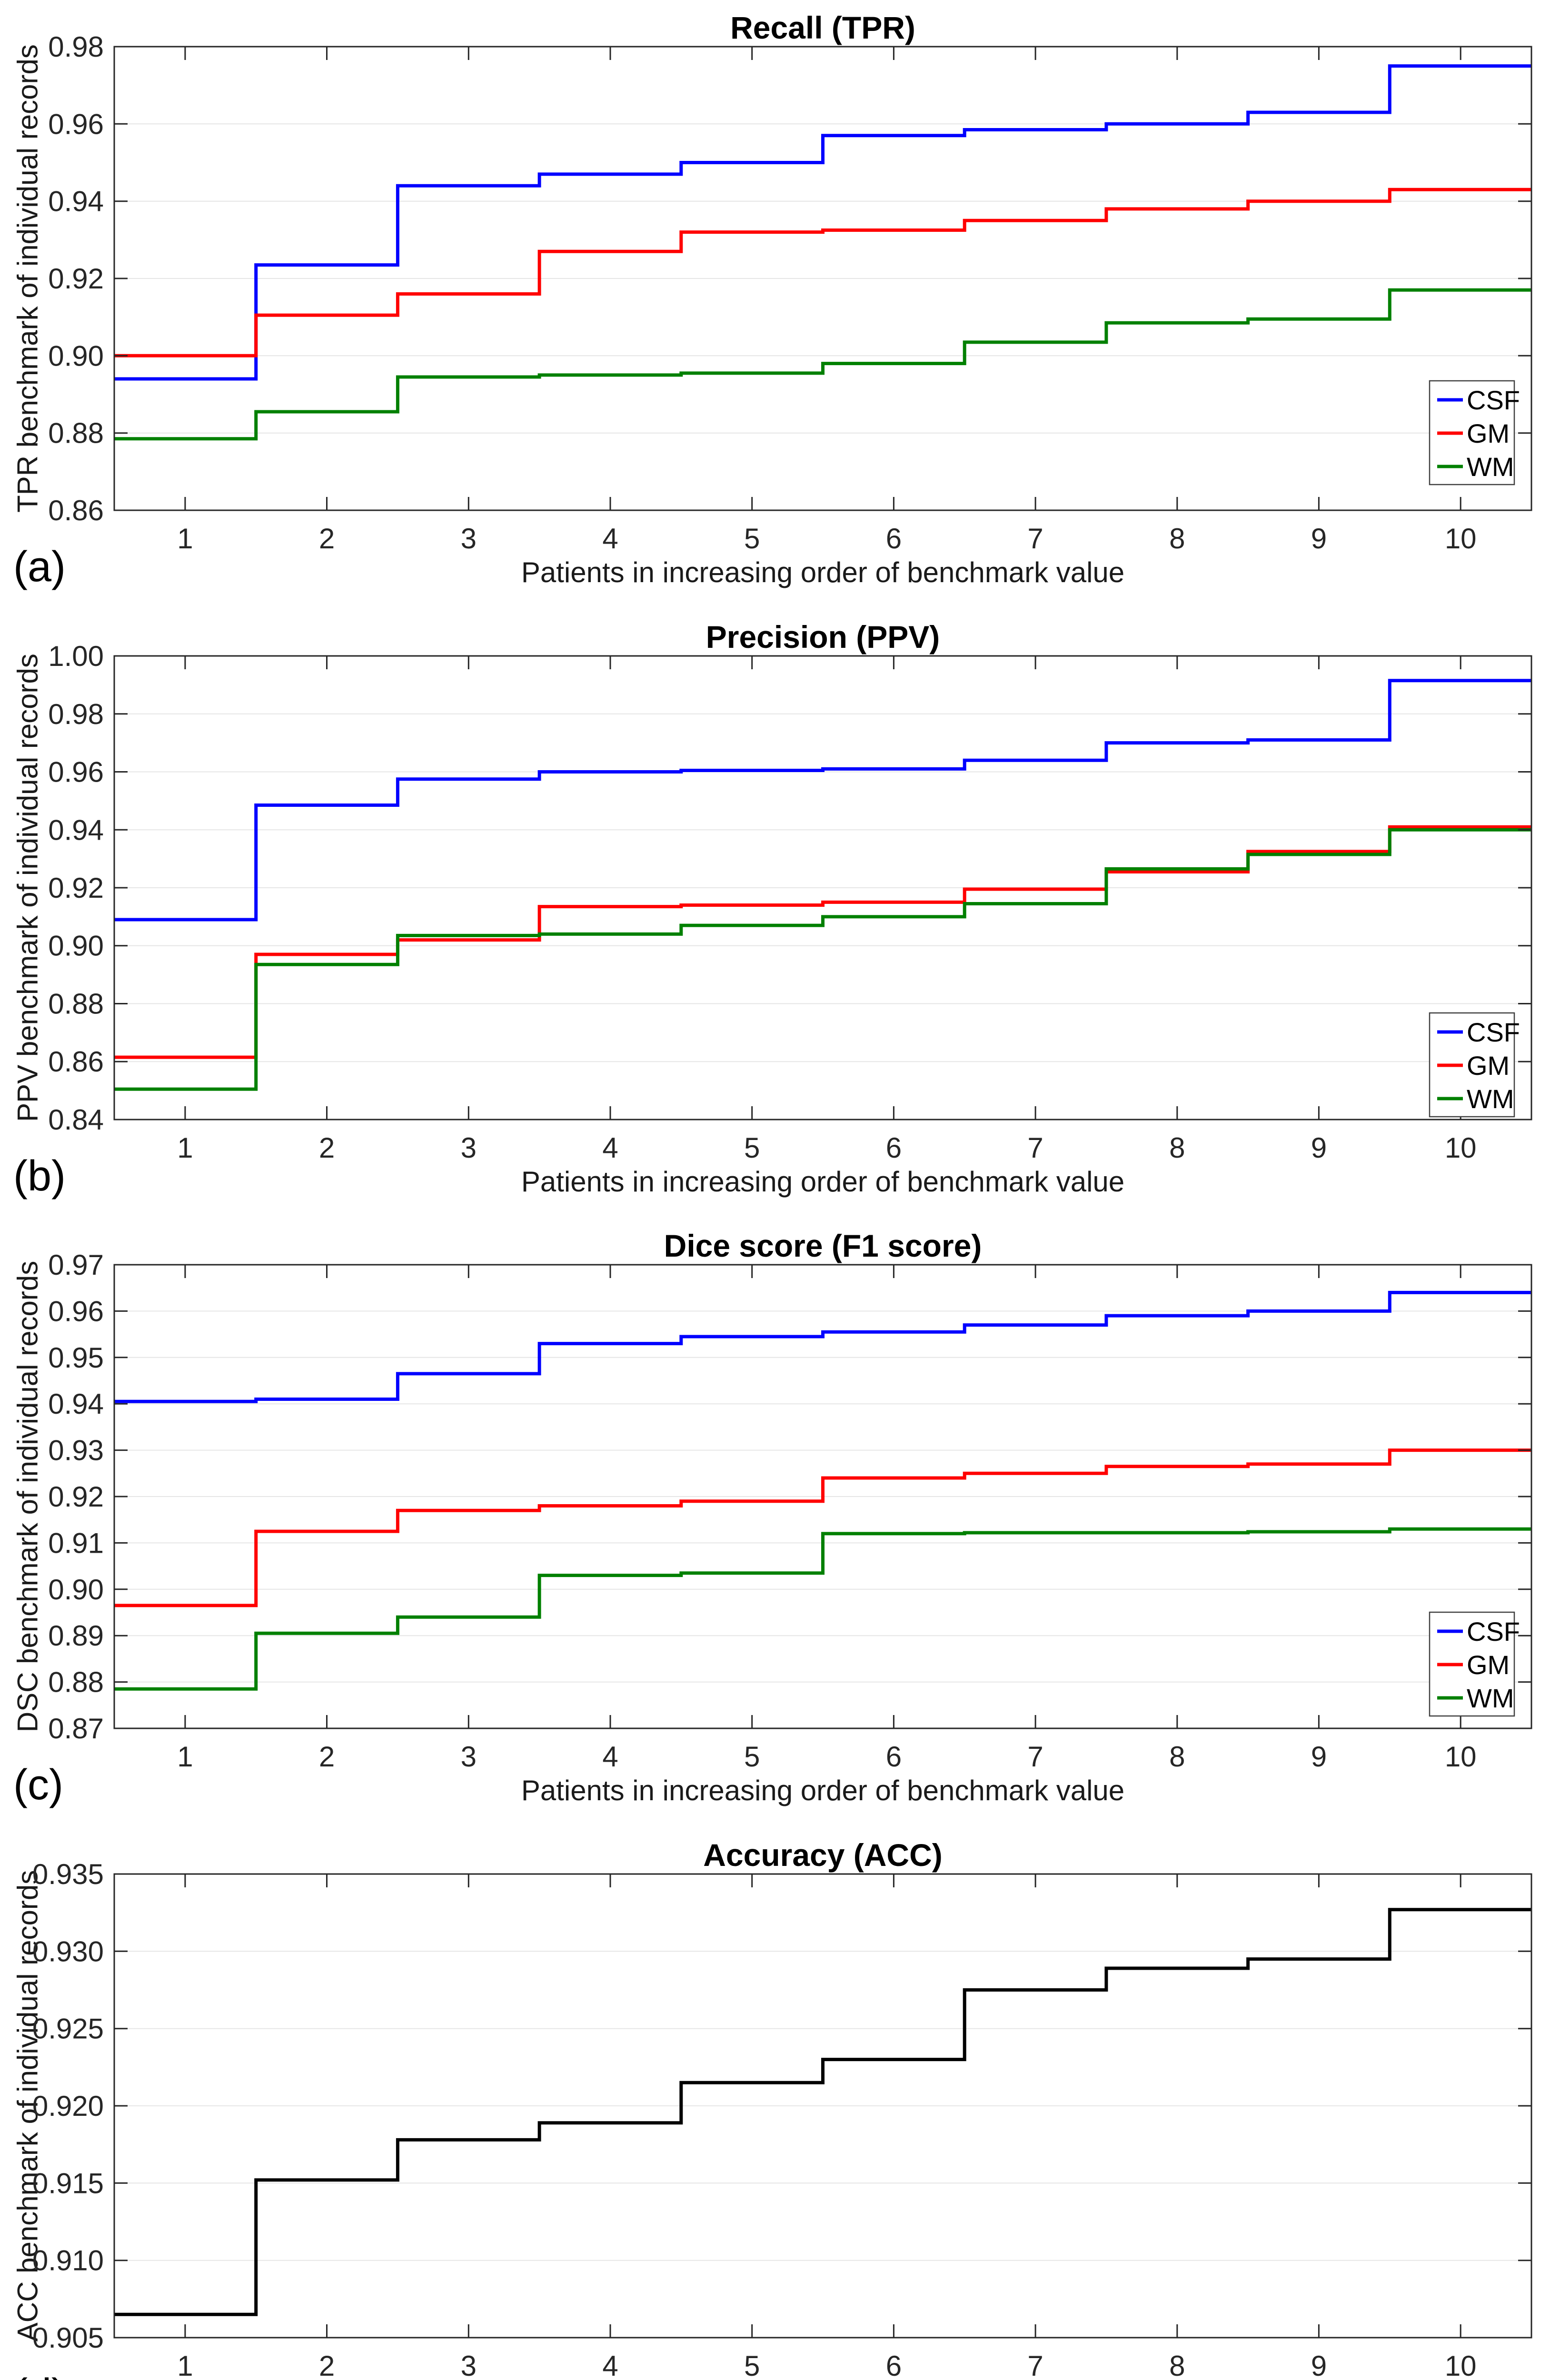  What do you see at coordinates (68, 2338) in the screenshot?
I see `y-tick-label: 0.905` at bounding box center [68, 2338].